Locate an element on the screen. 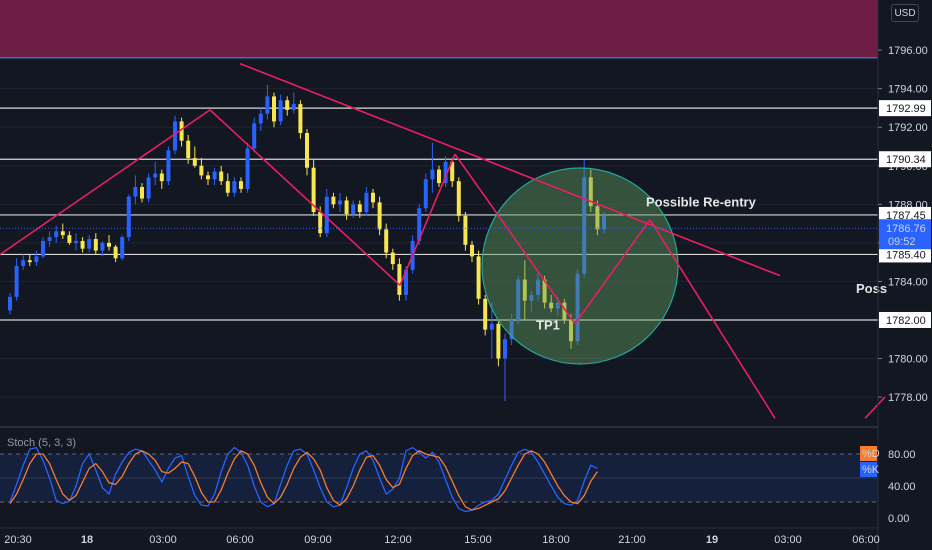 This screenshot has width=932, height=550. time-tick-label: 06:00 is located at coordinates (240, 540).